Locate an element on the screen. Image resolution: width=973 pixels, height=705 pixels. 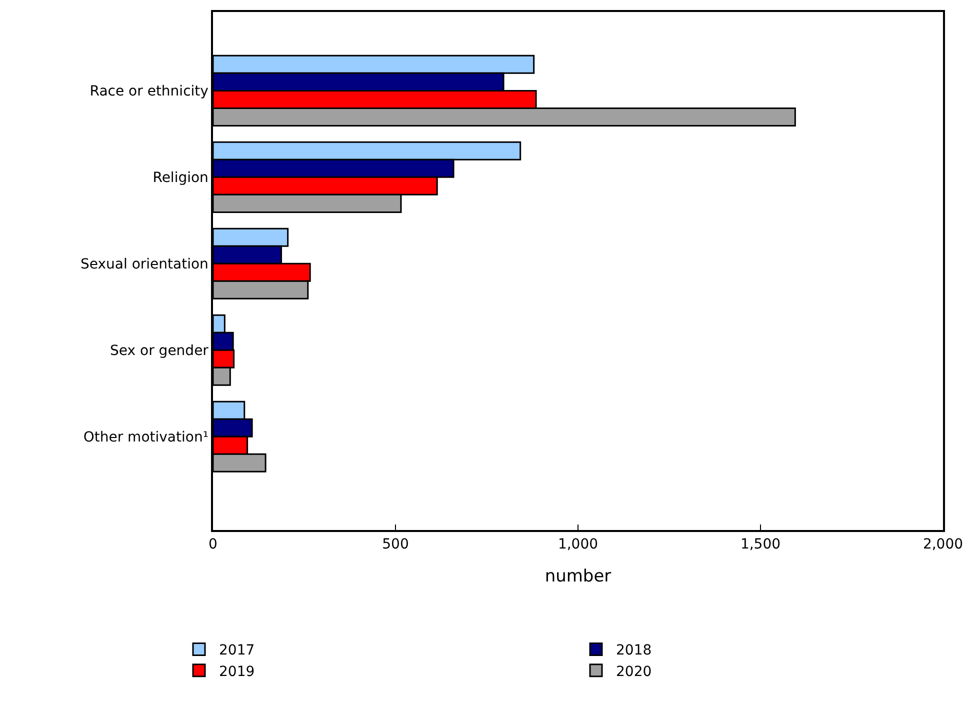
legend-label: 2017 is located at coordinates (237, 650).